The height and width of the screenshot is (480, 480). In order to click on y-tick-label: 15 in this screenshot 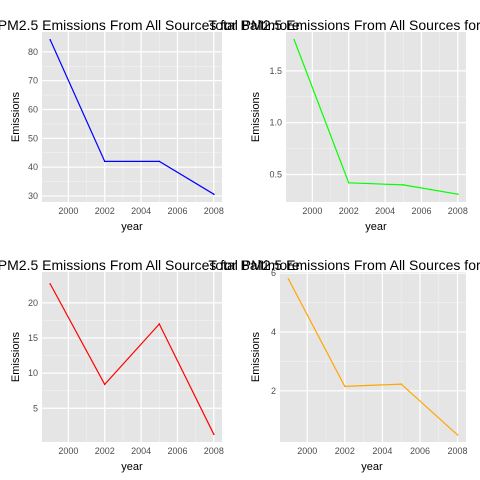, I will do `click(33, 338)`.